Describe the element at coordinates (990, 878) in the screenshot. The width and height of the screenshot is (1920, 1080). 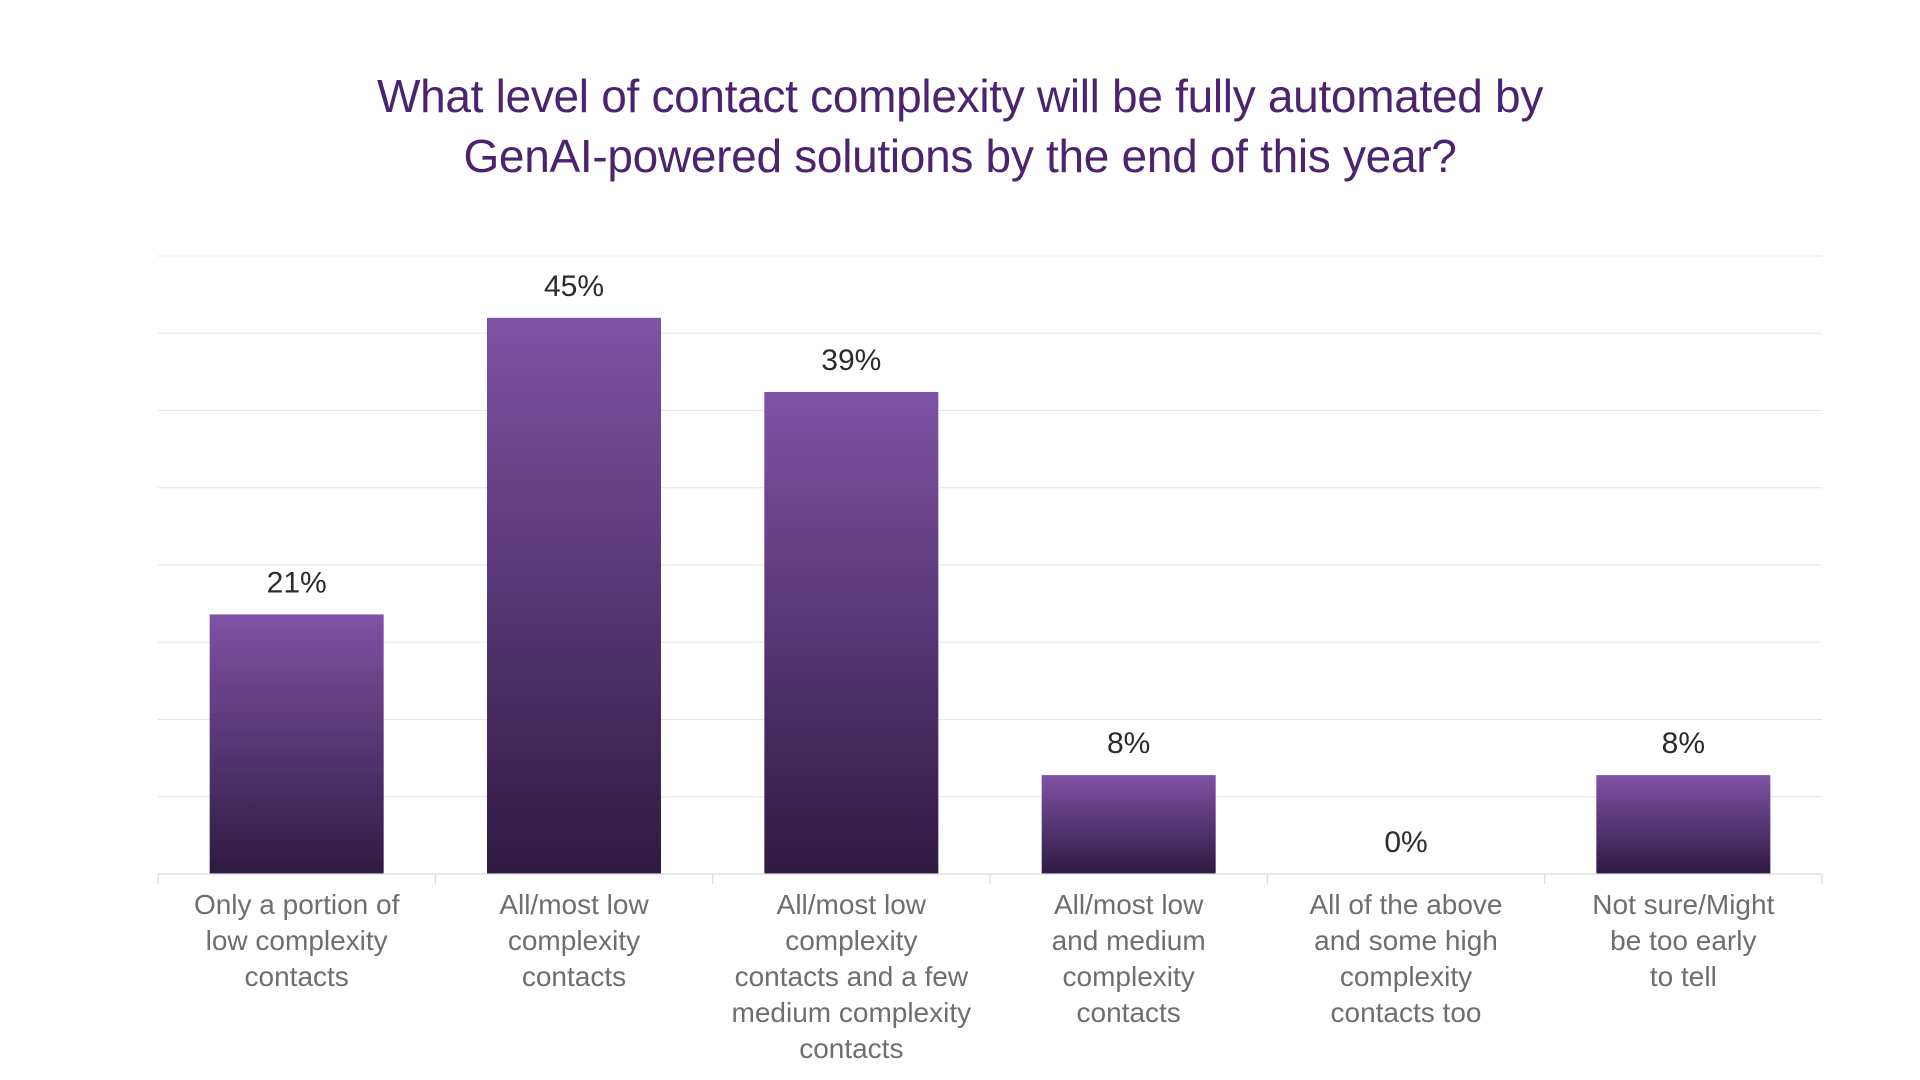
I see `x-axis` at that location.